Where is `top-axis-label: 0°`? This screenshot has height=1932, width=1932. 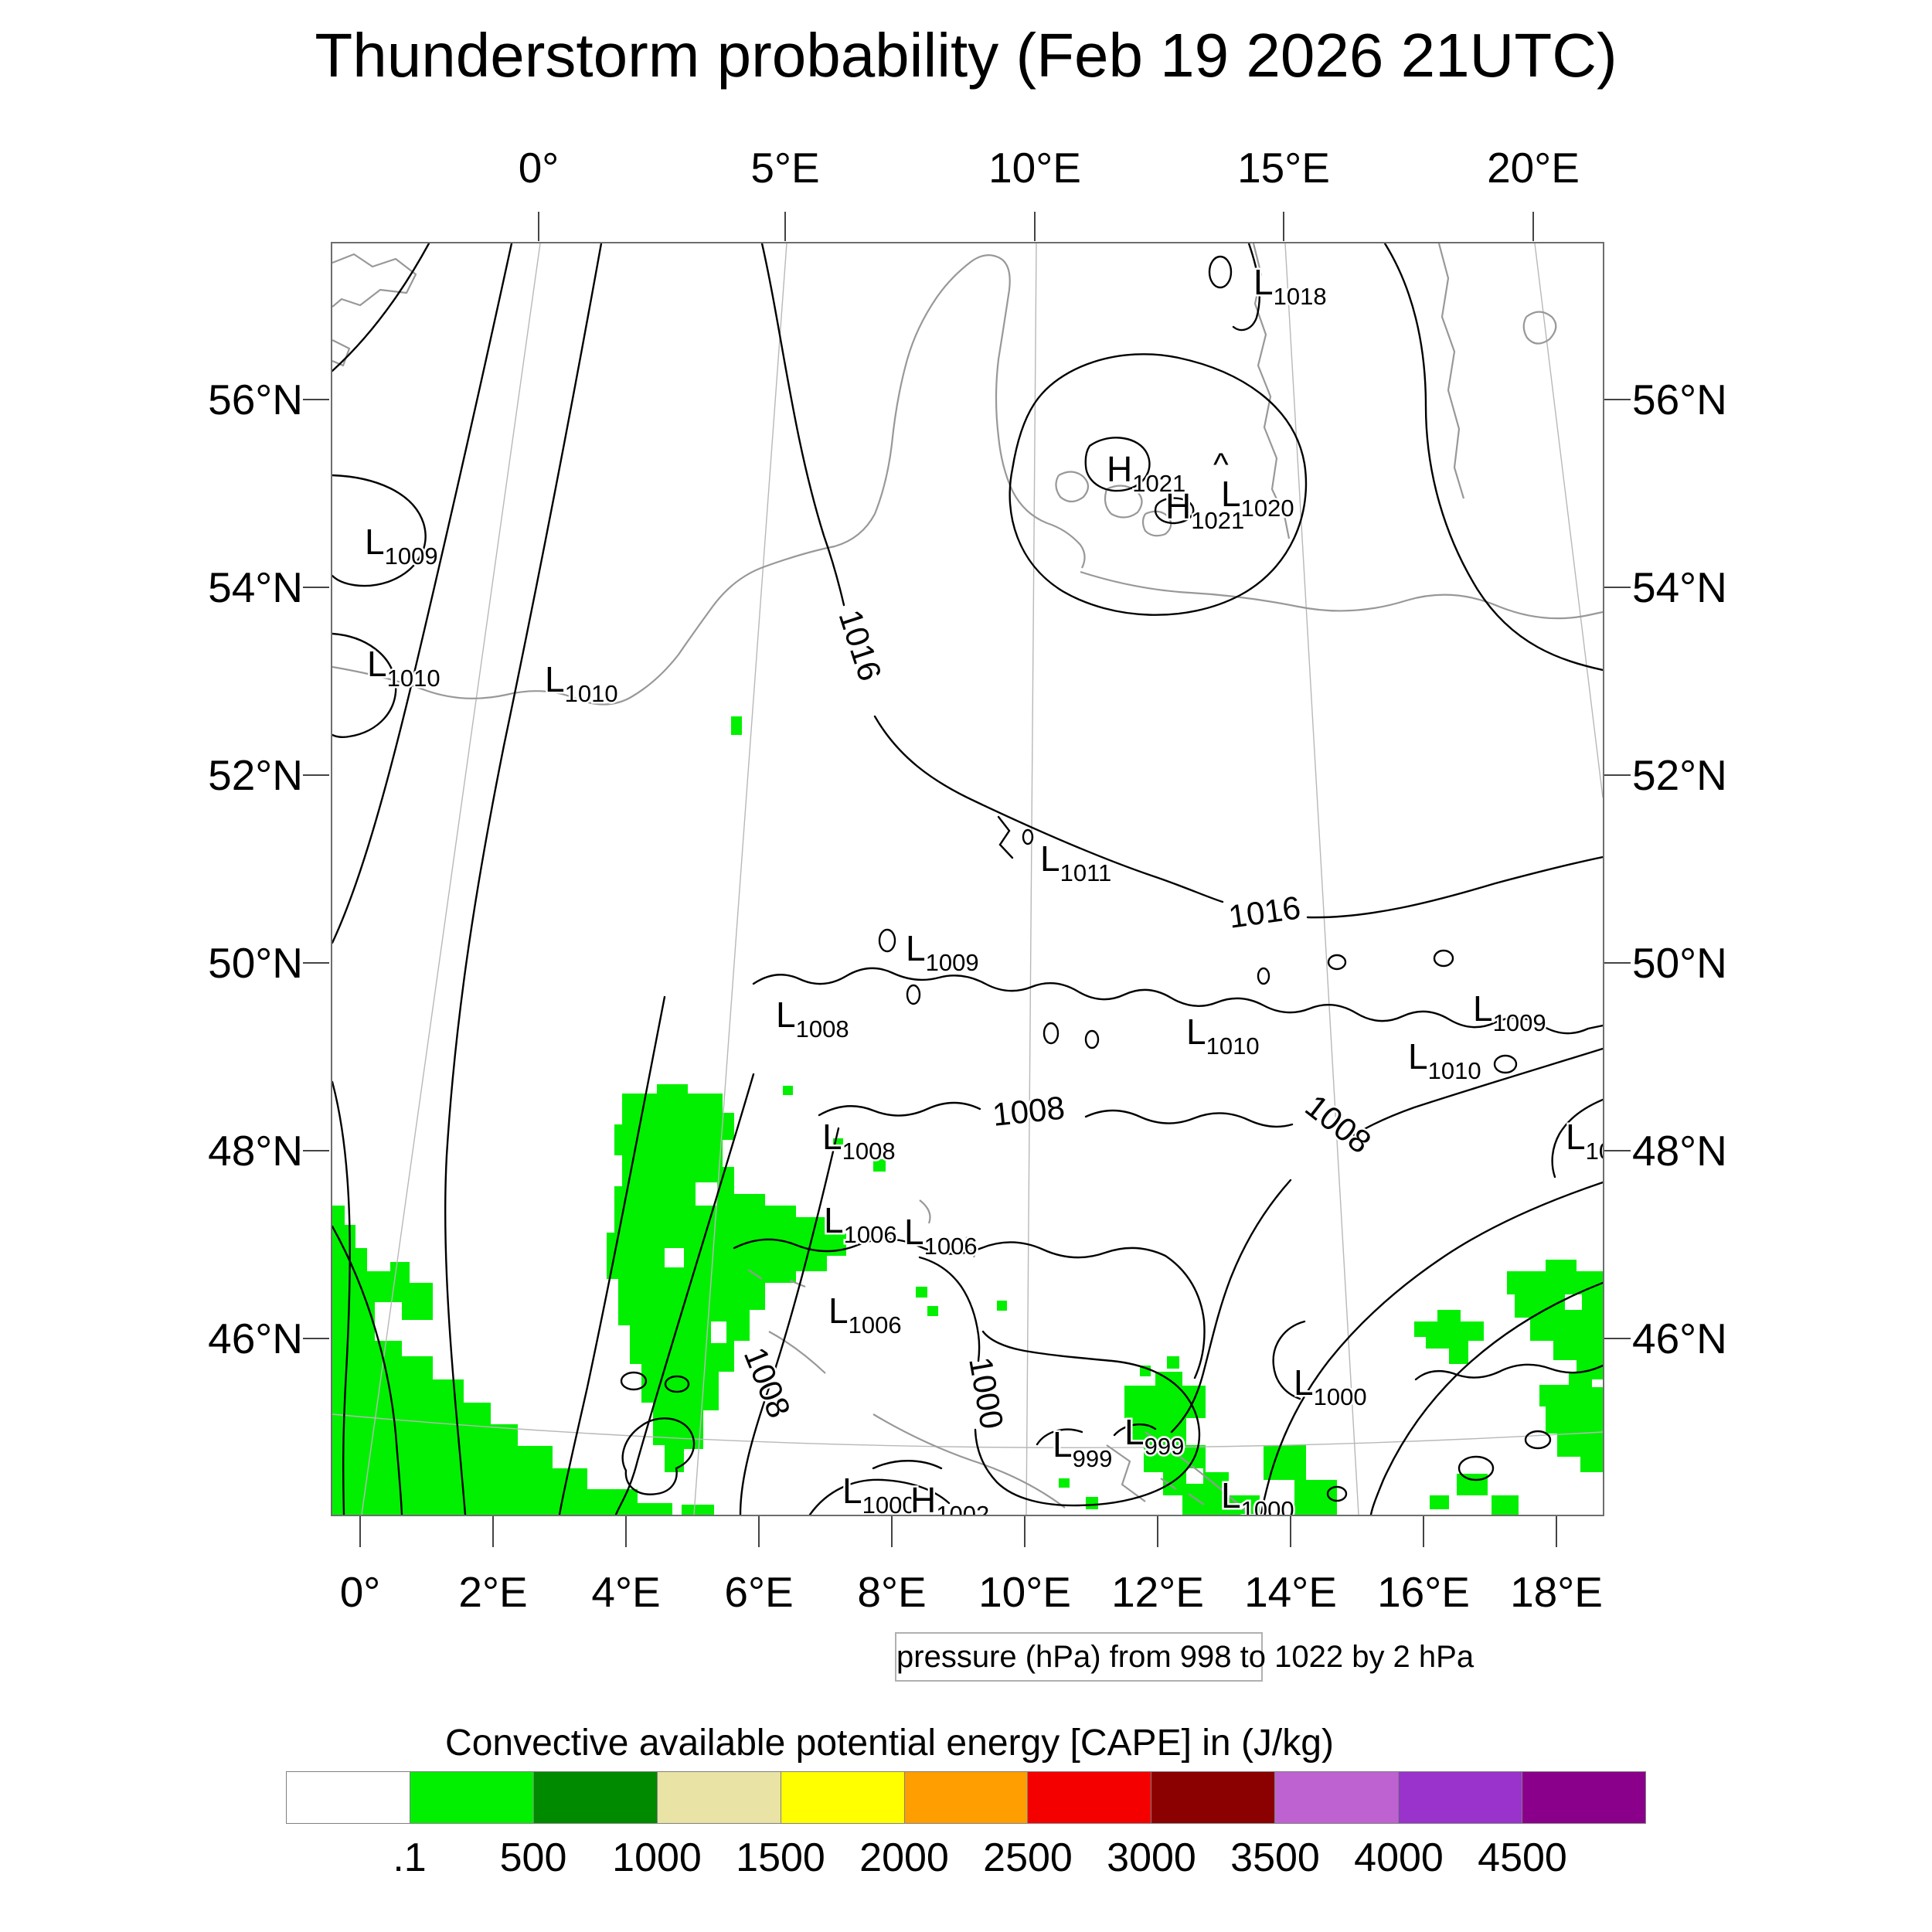
top-axis-label: 0° is located at coordinates (539, 168).